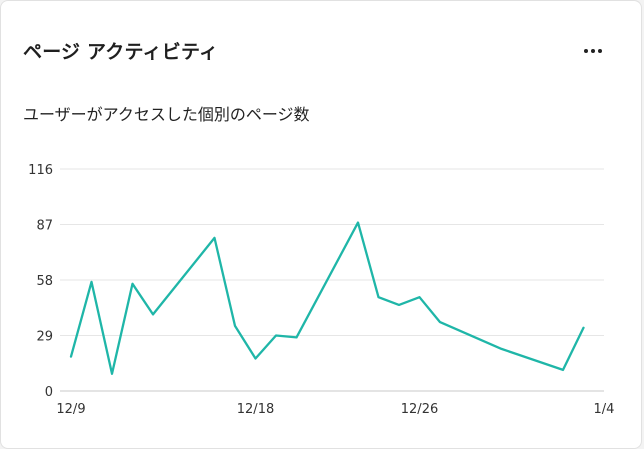  Describe the element at coordinates (166, 114) in the screenshot. I see `card-subtitle: ユーザーがアクセスした個別のページ数` at that location.